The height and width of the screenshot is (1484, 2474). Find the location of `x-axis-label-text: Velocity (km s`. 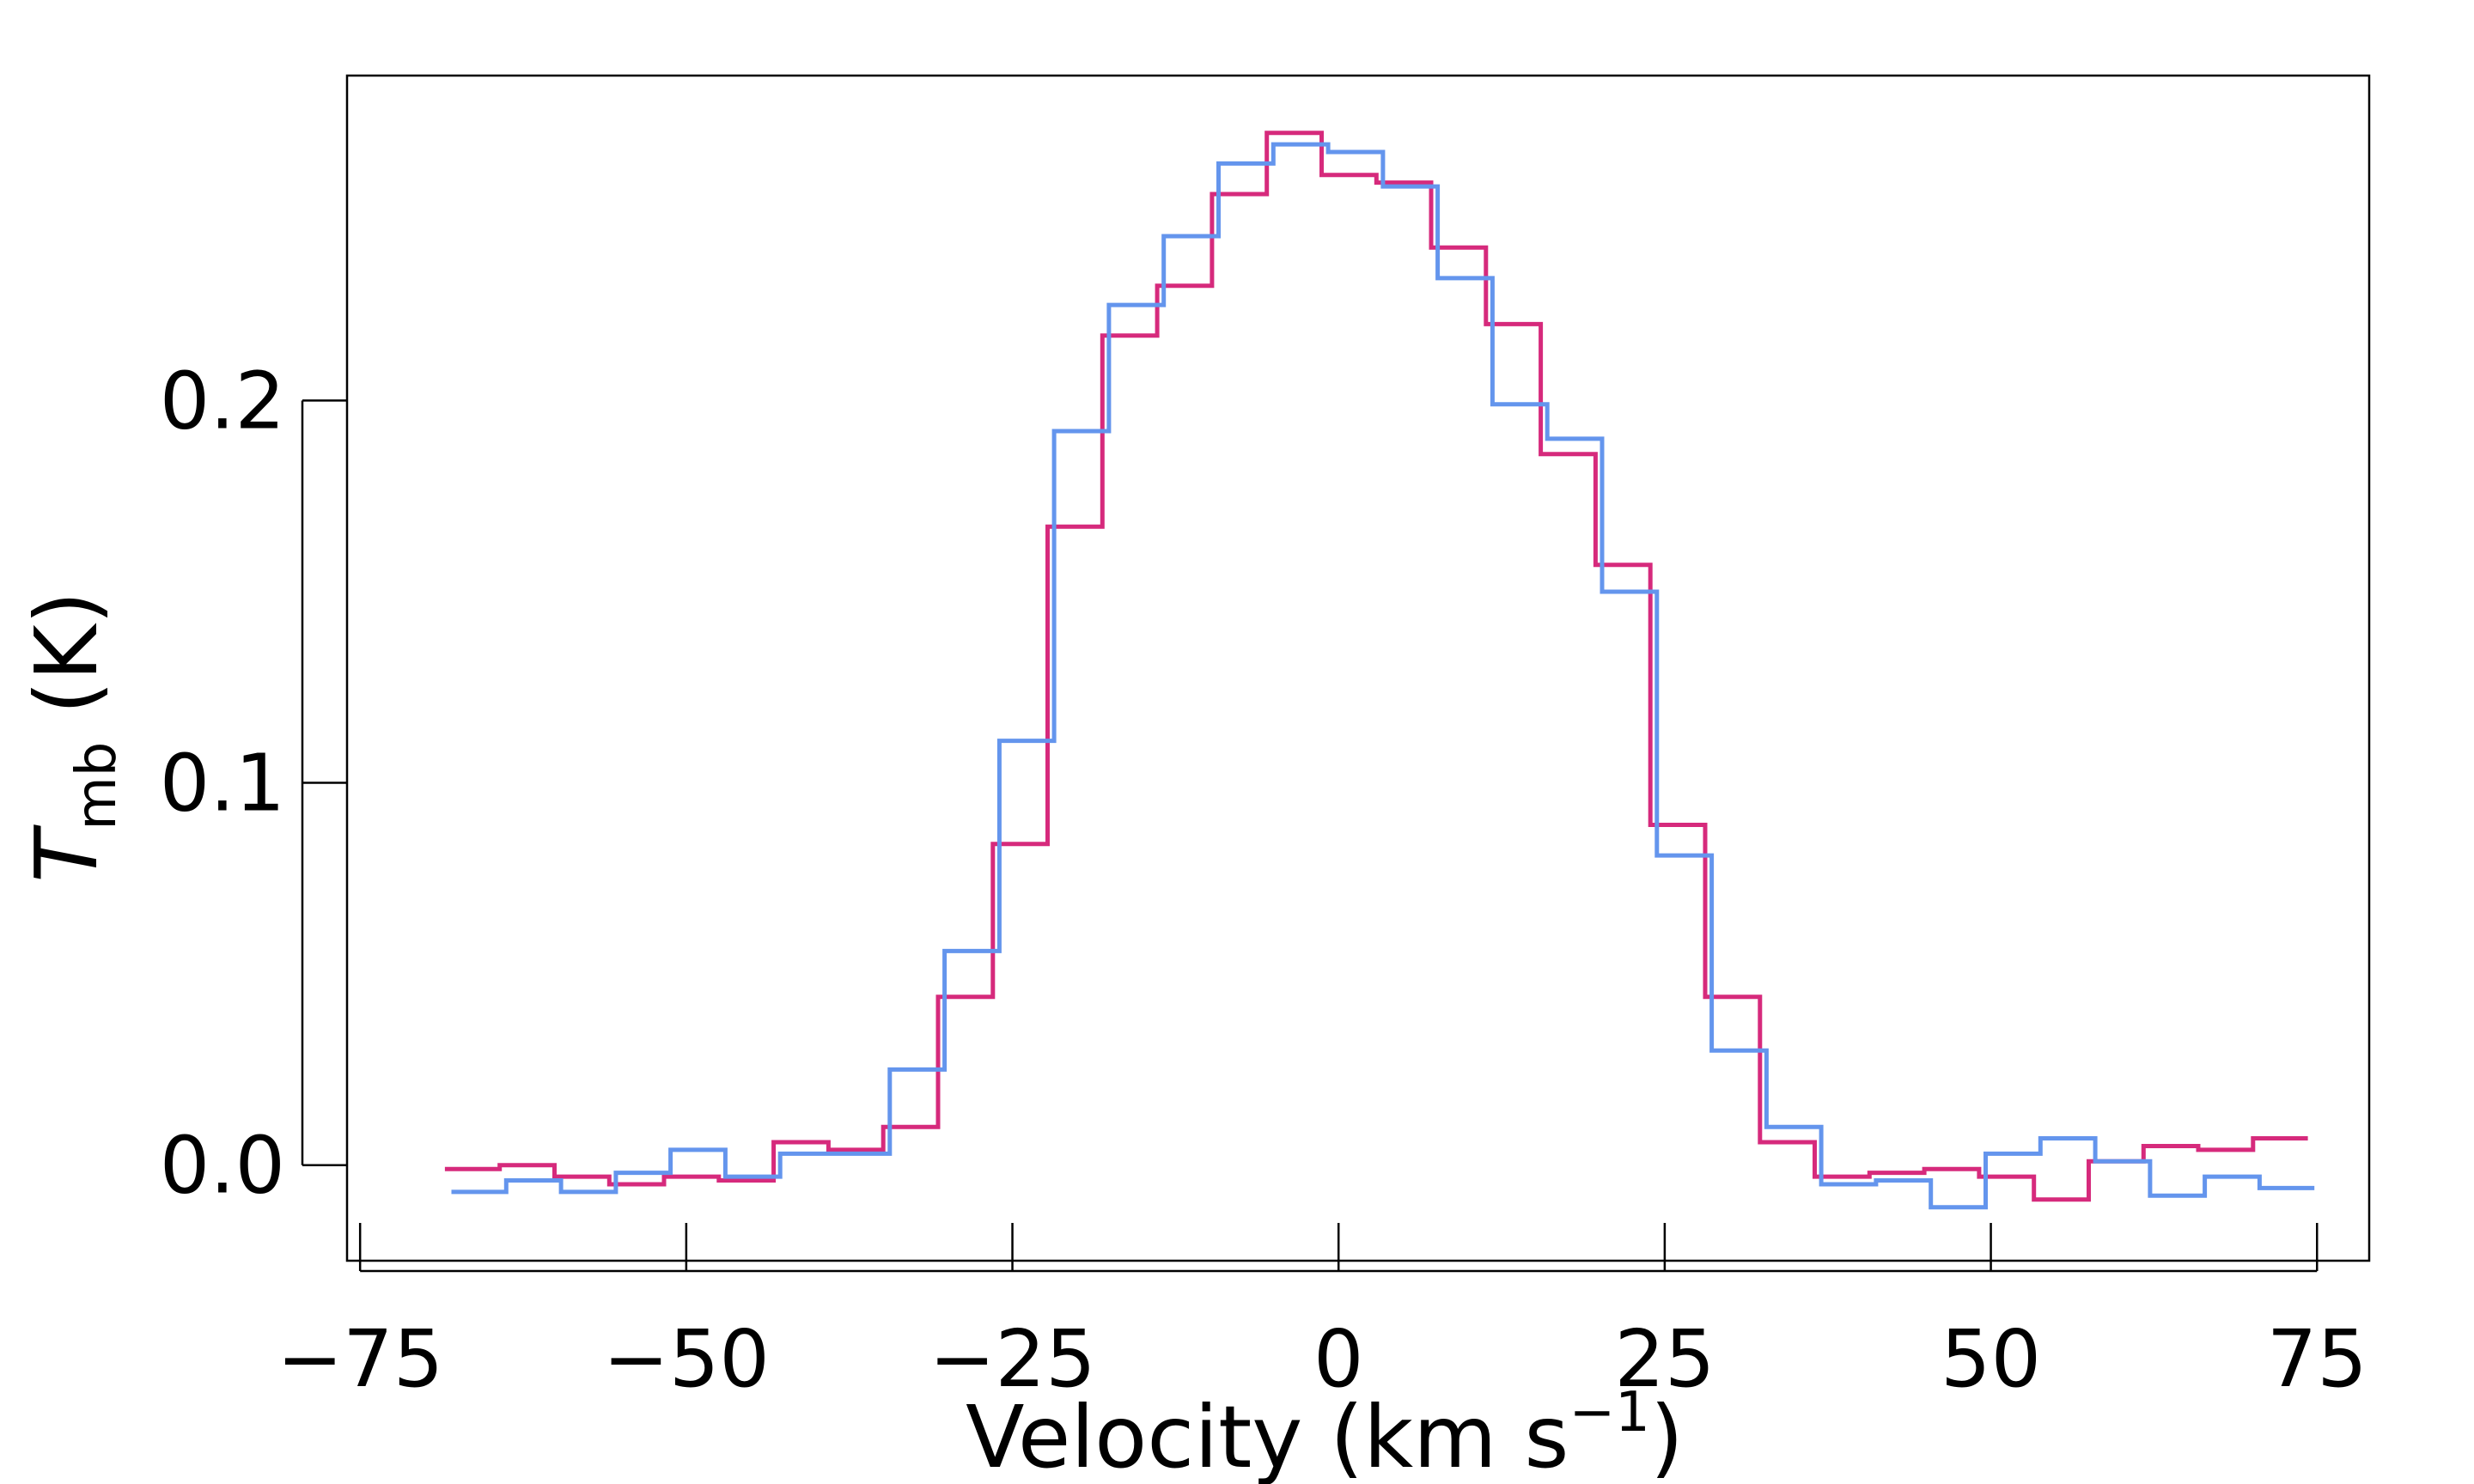

x-axis-label-text: Velocity (km s is located at coordinates (1267, 1436).